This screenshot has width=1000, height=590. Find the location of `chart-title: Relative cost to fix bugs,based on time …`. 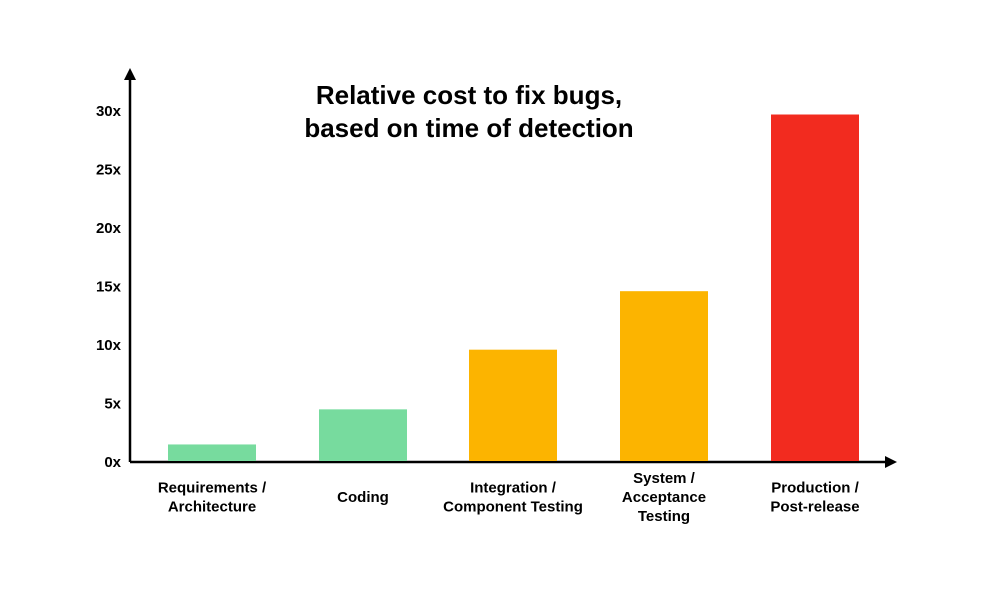

chart-title: Relative cost to fix bugs,based on time … is located at coordinates (468, 111).